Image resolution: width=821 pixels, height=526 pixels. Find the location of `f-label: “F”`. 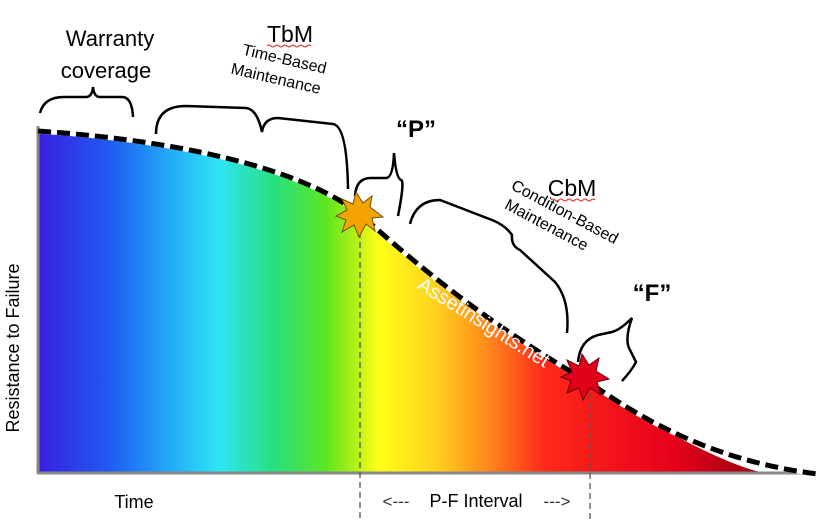

f-label: “F” is located at coordinates (652, 293).